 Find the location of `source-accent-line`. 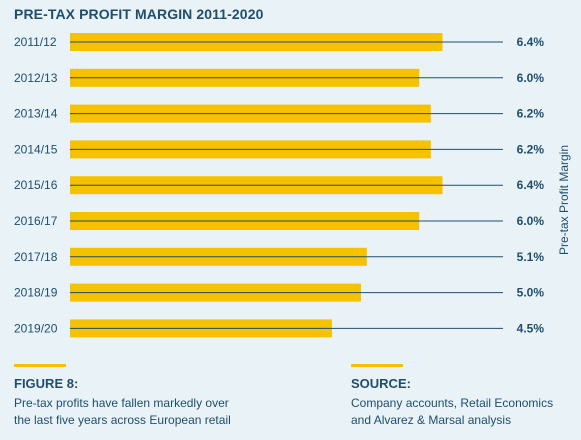

source-accent-line is located at coordinates (377, 365).